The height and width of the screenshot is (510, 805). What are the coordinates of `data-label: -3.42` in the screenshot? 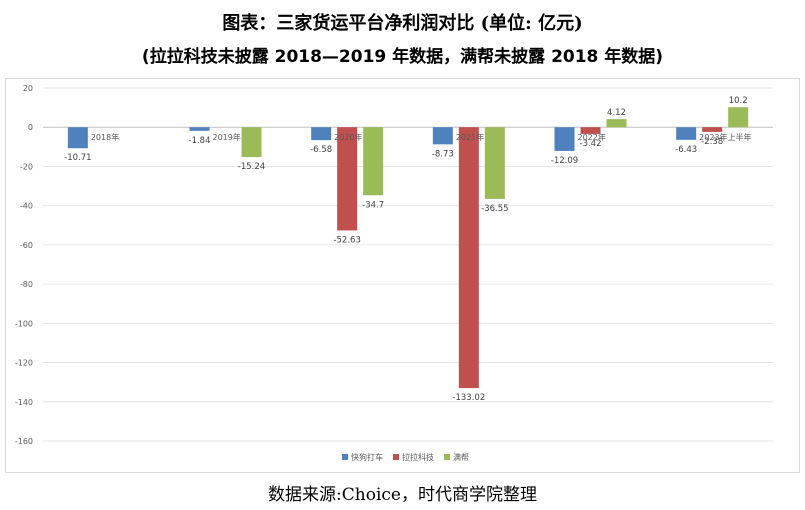 It's located at (591, 144).